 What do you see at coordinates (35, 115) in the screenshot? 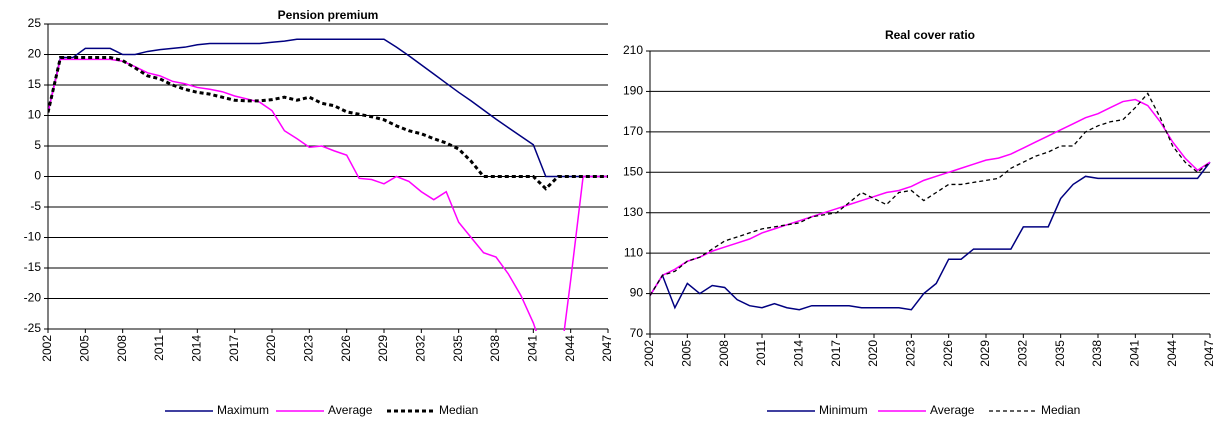
I see `y-tick-label: 10` at bounding box center [35, 115].